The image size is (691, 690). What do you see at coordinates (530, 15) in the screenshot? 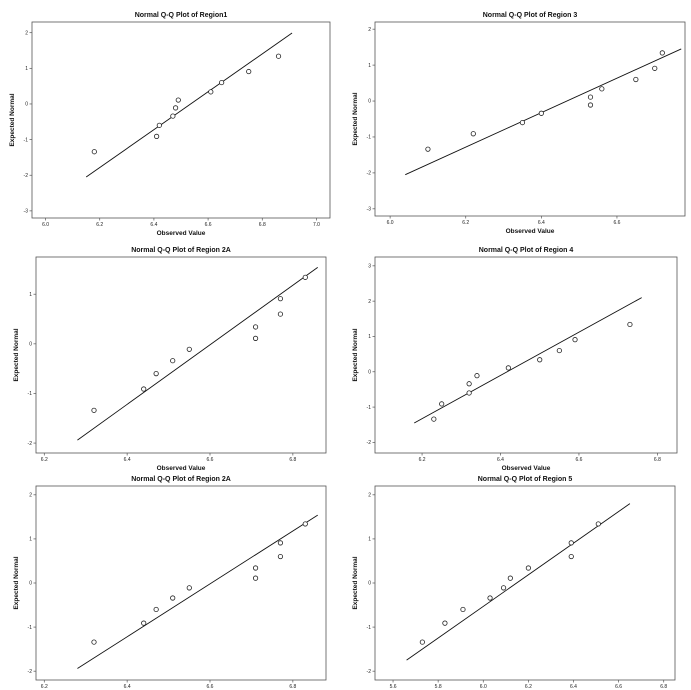
I see `plot-title: Normal Q-Q Plot of Region 3` at bounding box center [530, 15].